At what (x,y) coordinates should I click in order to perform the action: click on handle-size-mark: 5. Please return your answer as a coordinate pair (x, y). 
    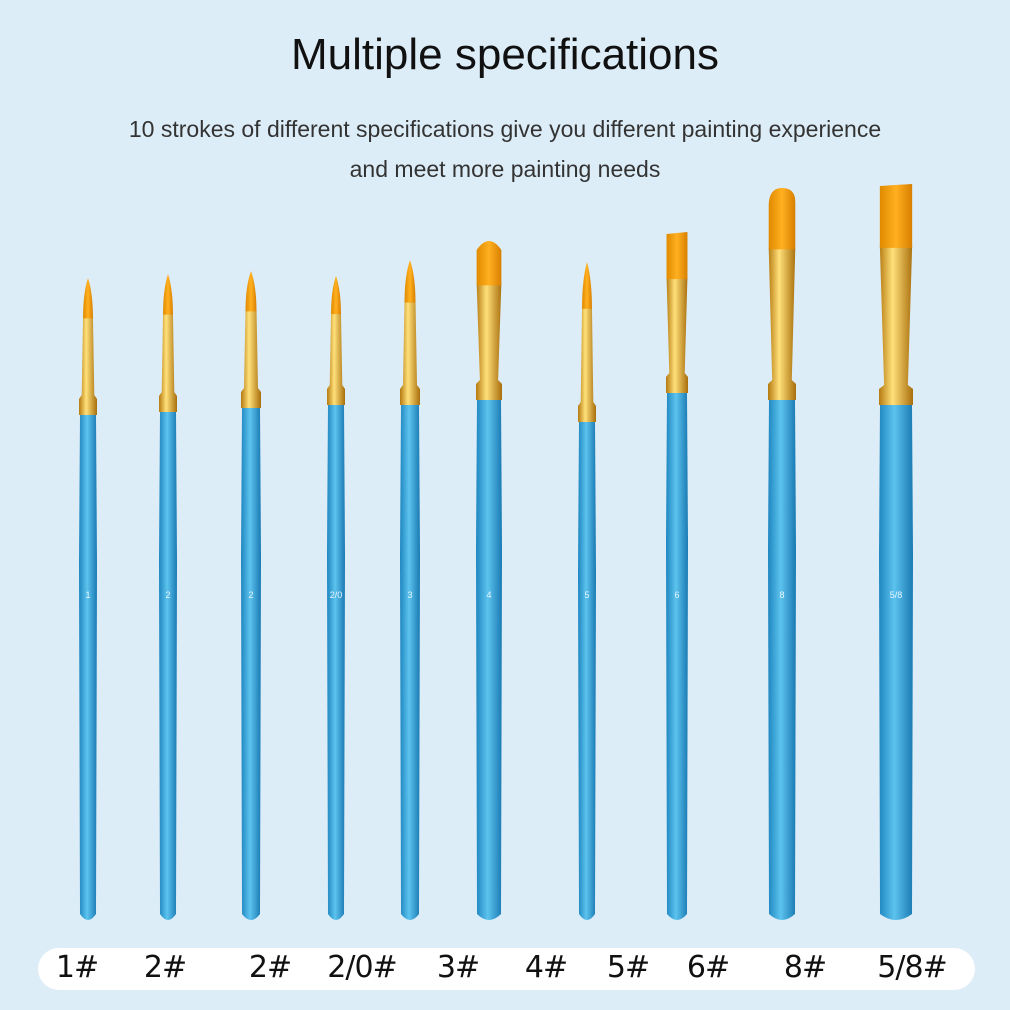
    Looking at the image, I should click on (586, 595).